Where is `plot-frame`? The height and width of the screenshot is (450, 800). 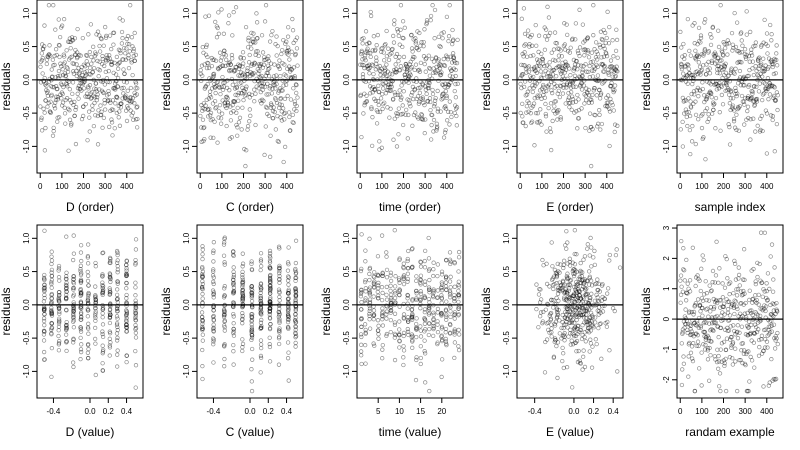 plot-frame is located at coordinates (410, 87).